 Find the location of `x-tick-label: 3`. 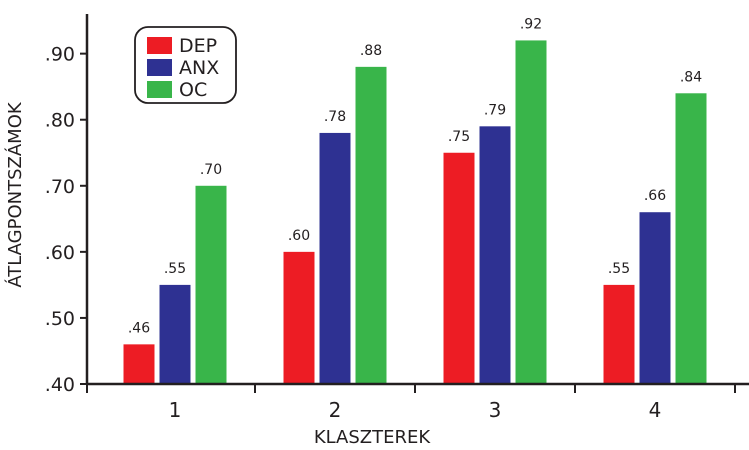

x-tick-label: 3 is located at coordinates (495, 410).